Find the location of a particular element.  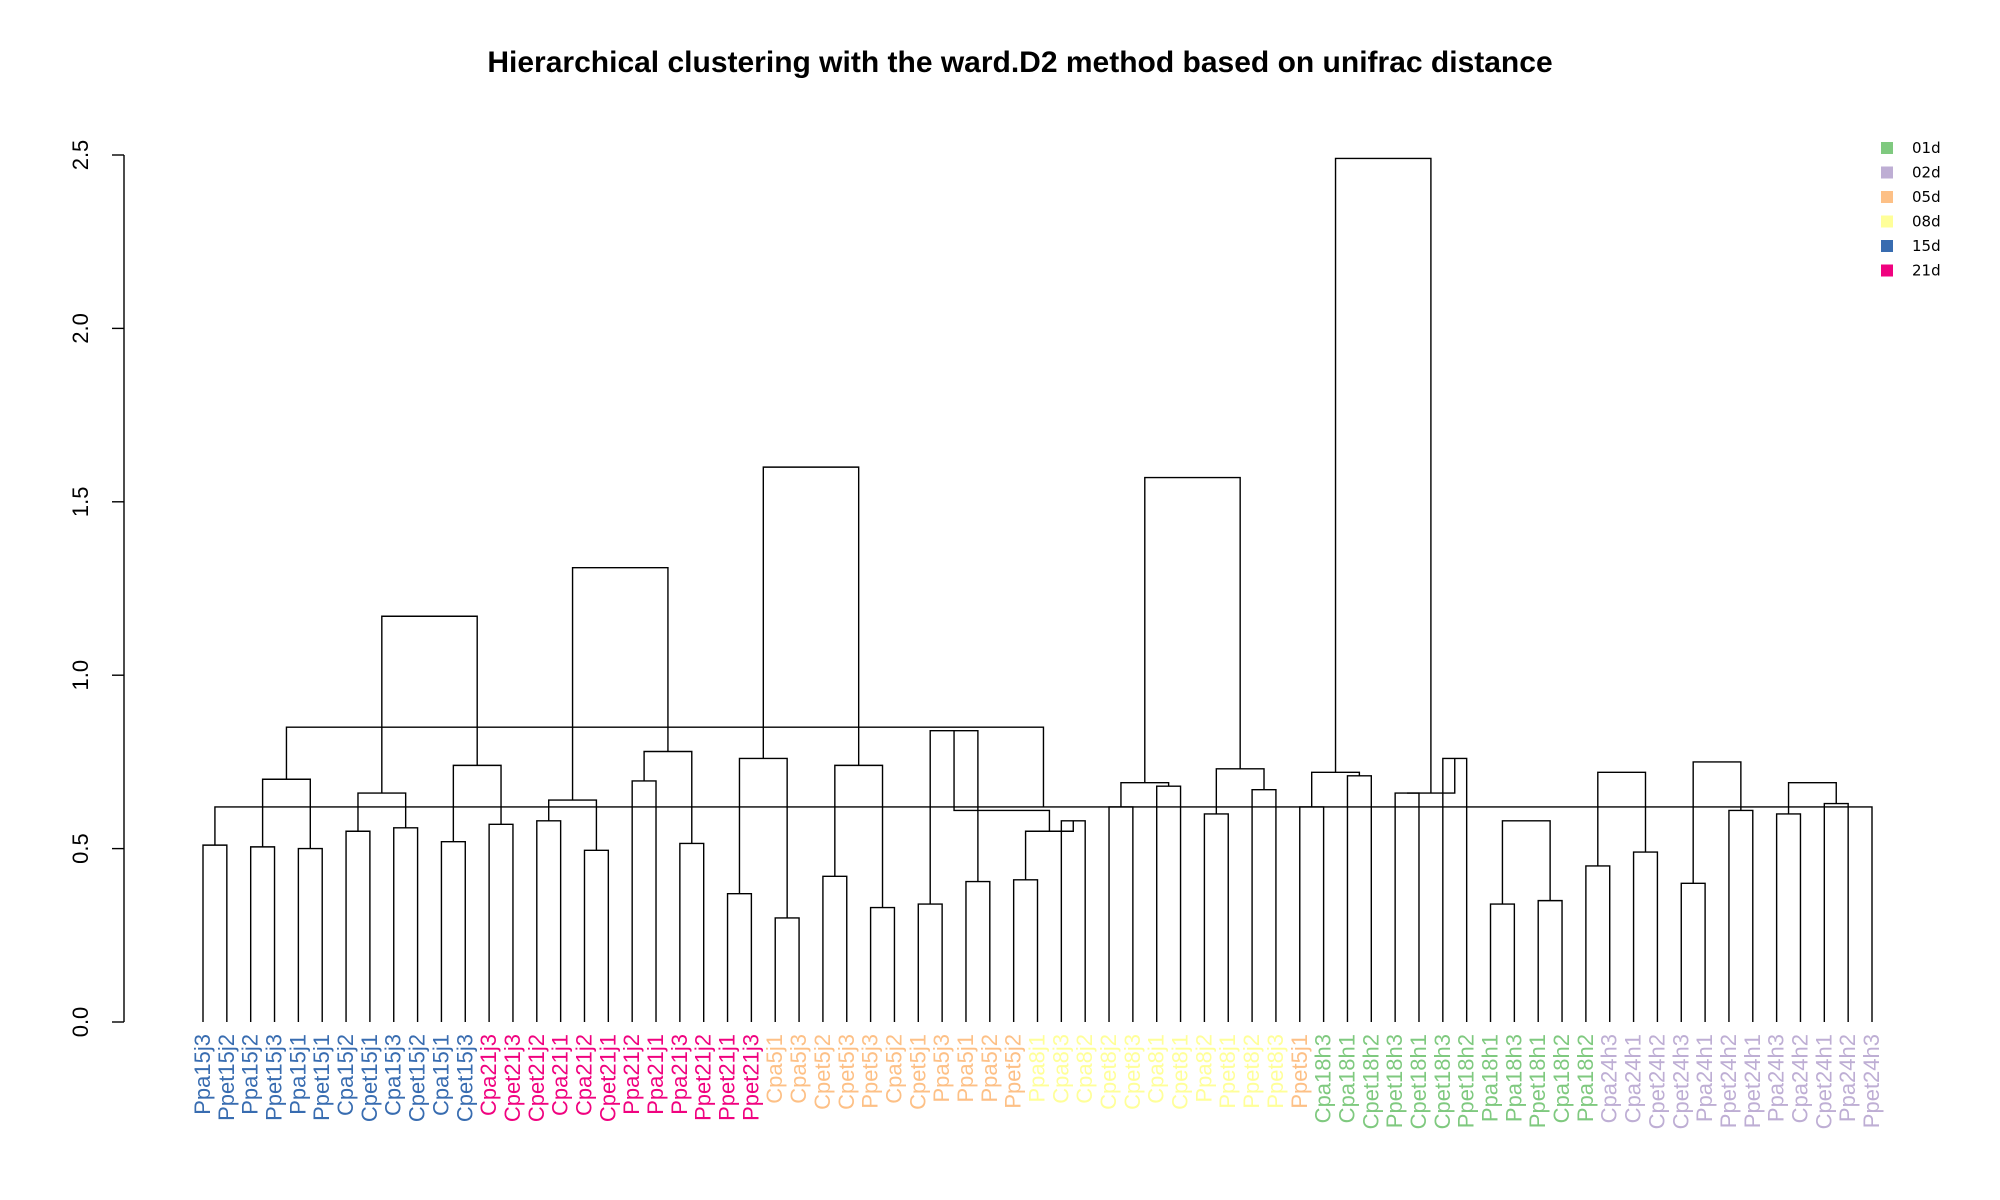

leaf-label: Cpa5j1 is located at coordinates (774, 1069).